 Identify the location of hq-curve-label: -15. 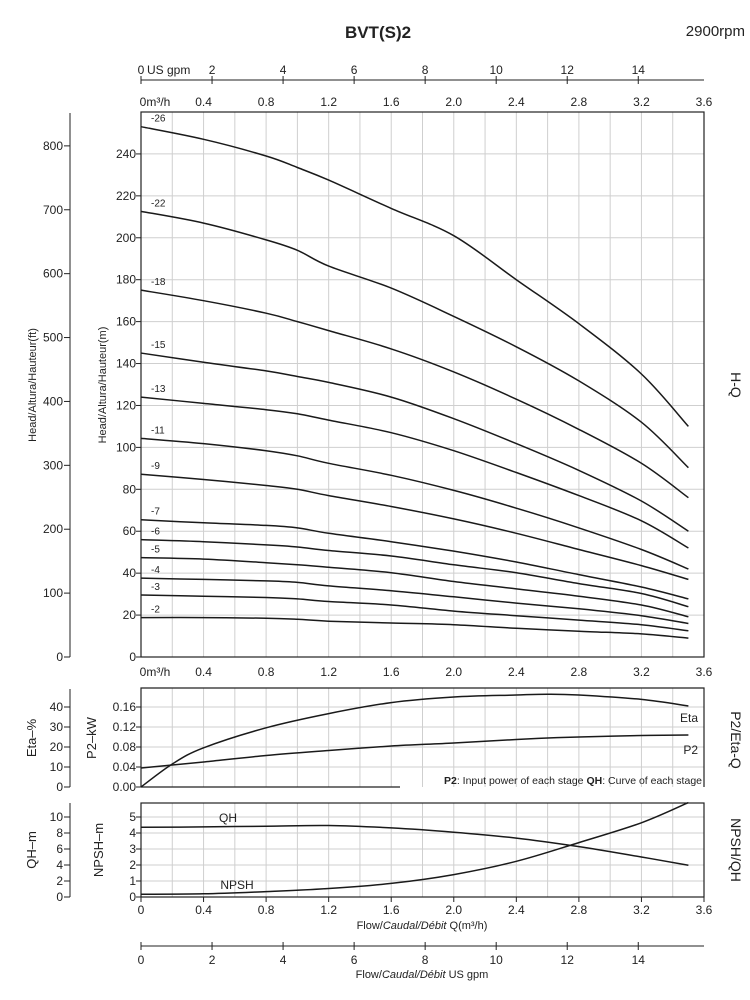
(158, 345).